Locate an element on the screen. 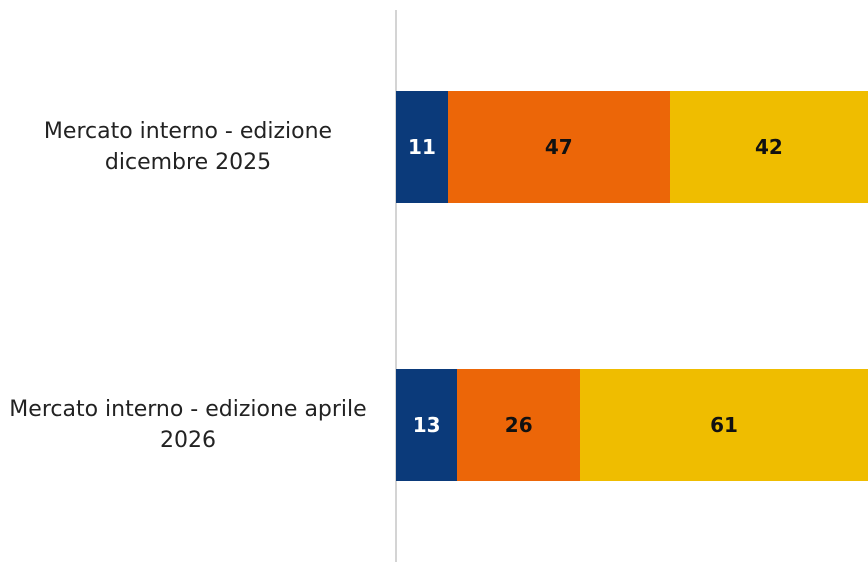 The width and height of the screenshot is (868, 562). bar-segment: 42 is located at coordinates (768, 147).